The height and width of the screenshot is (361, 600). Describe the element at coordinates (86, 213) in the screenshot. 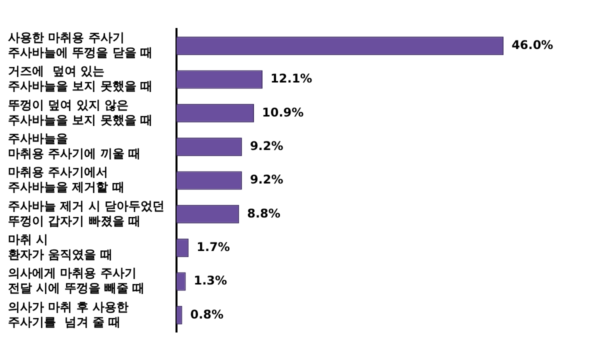

I see `y-tick-label: 주사바늘 제거 시 닫아두었던 뚜껑이 갑자기 빠졌을 때` at that location.